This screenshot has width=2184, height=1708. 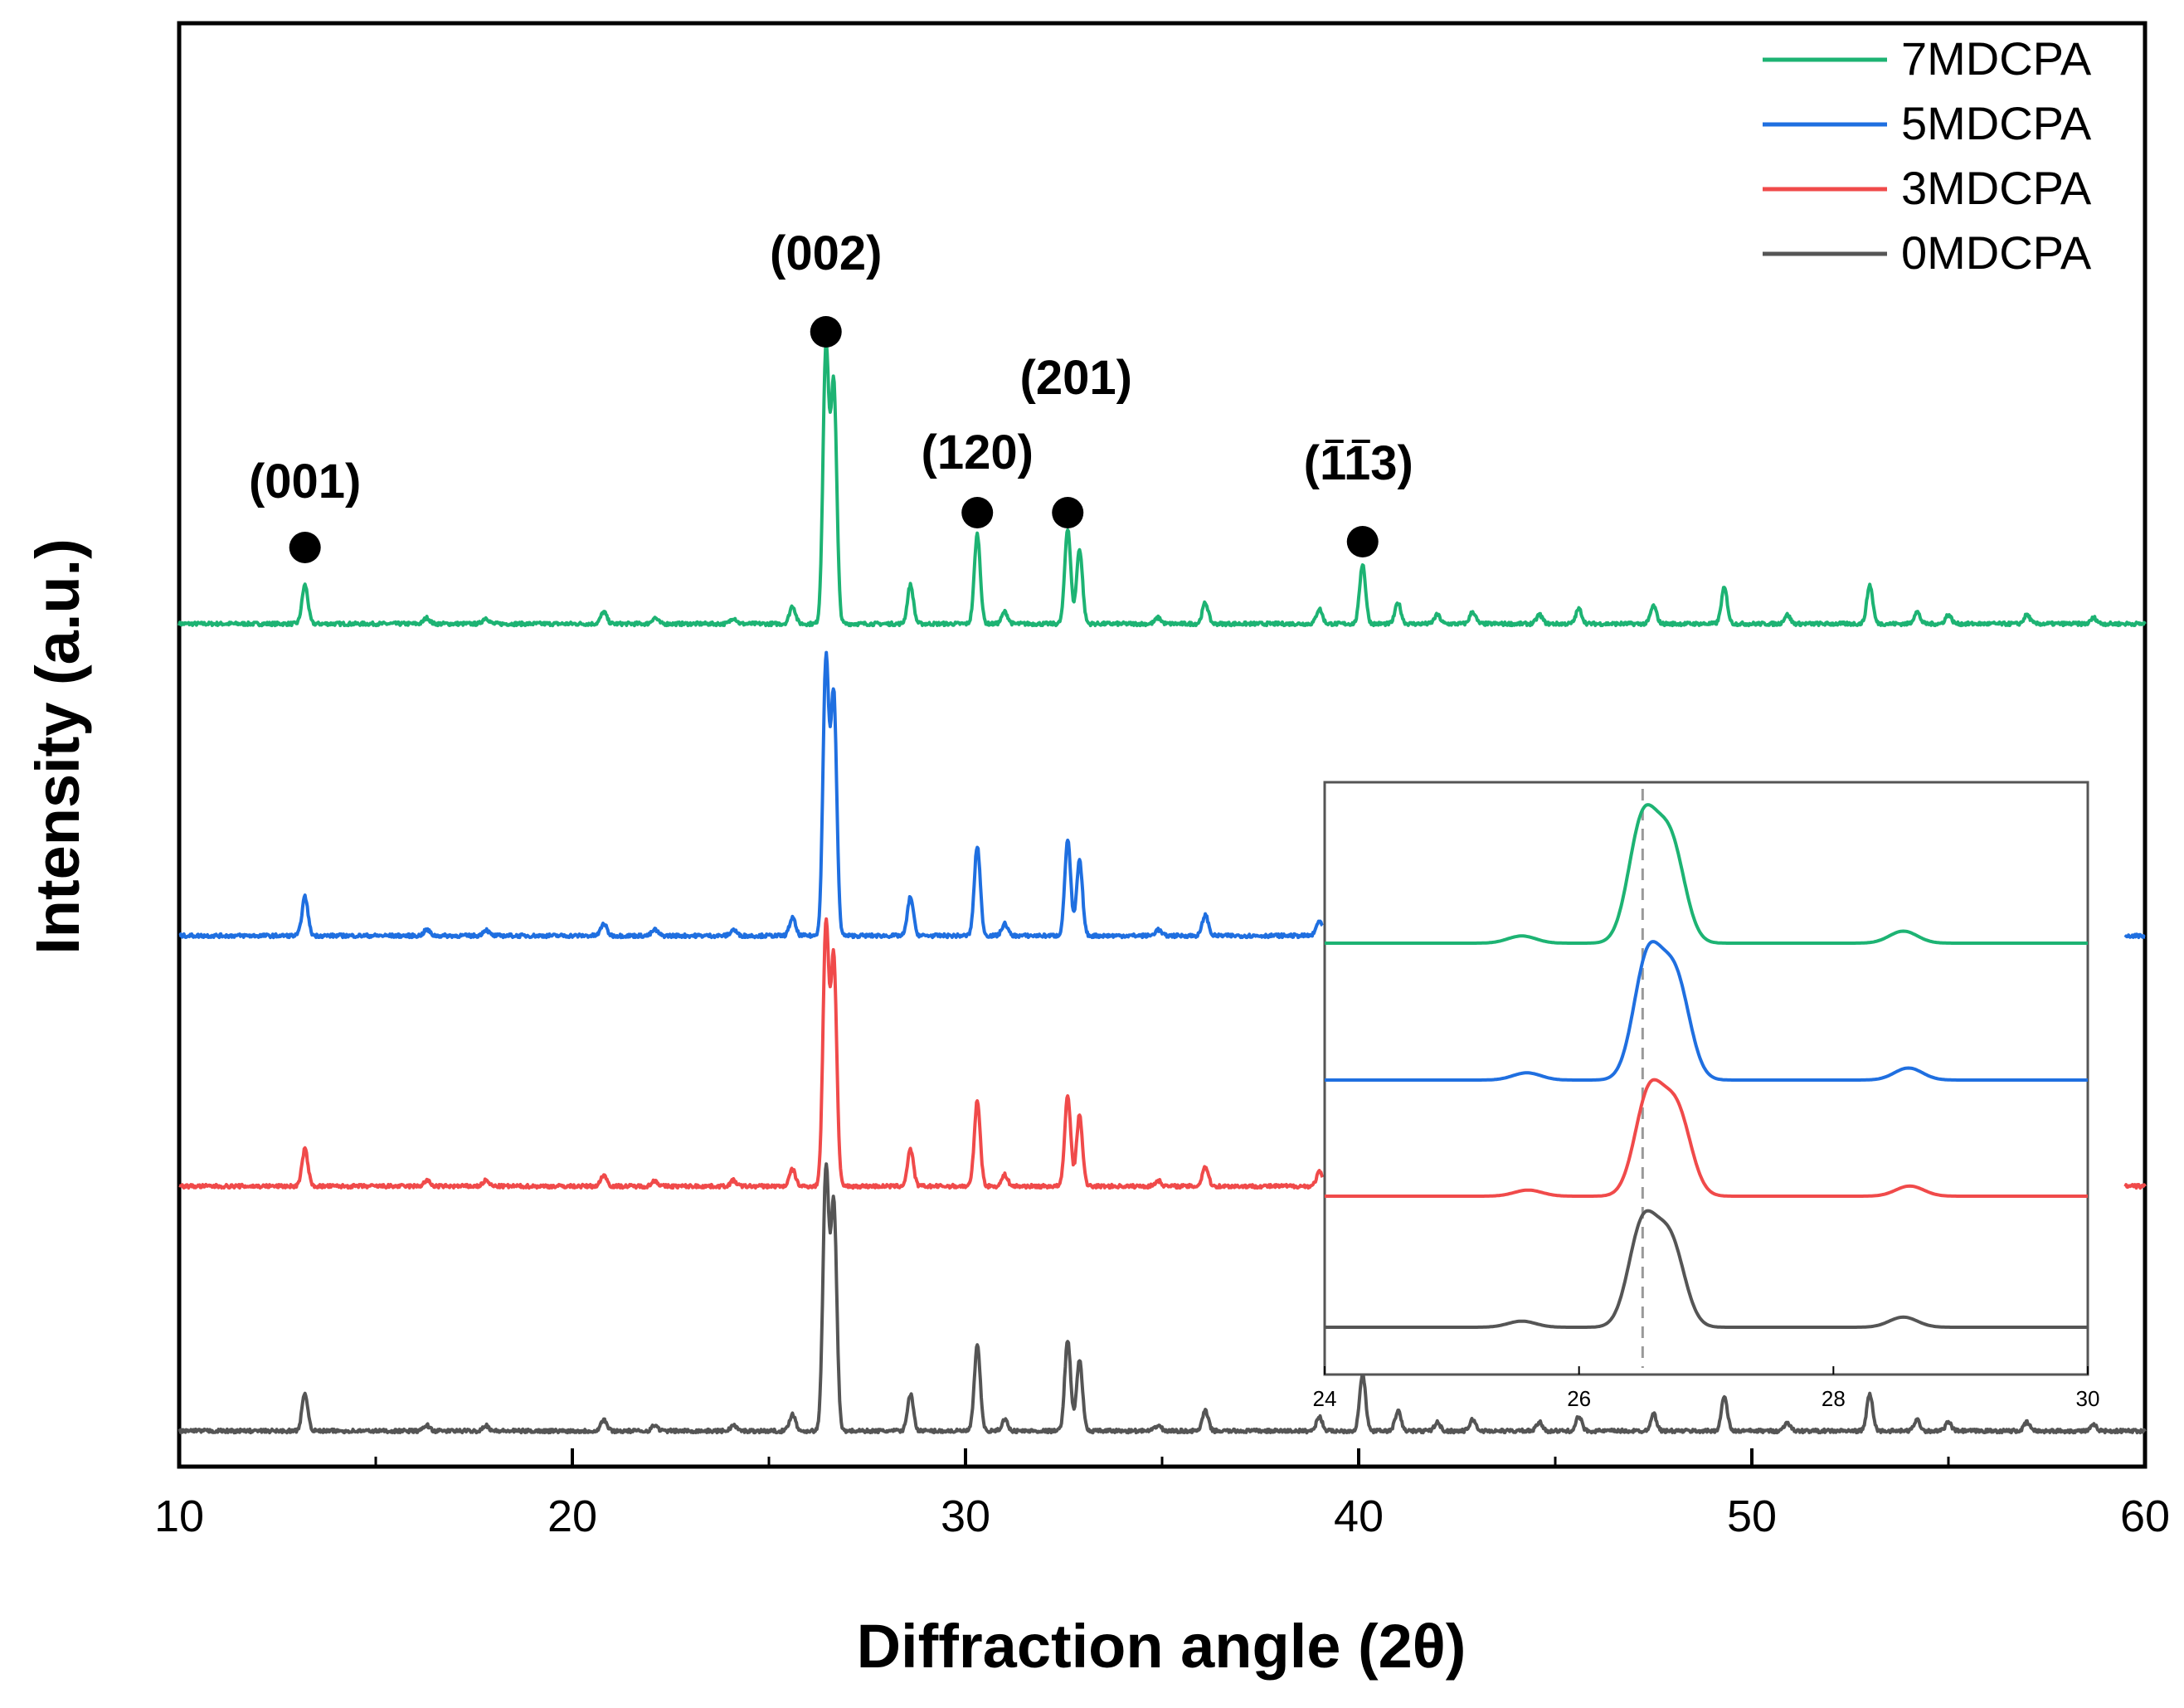 What do you see at coordinates (305, 482) in the screenshot?
I see `peak-label: (001)` at bounding box center [305, 482].